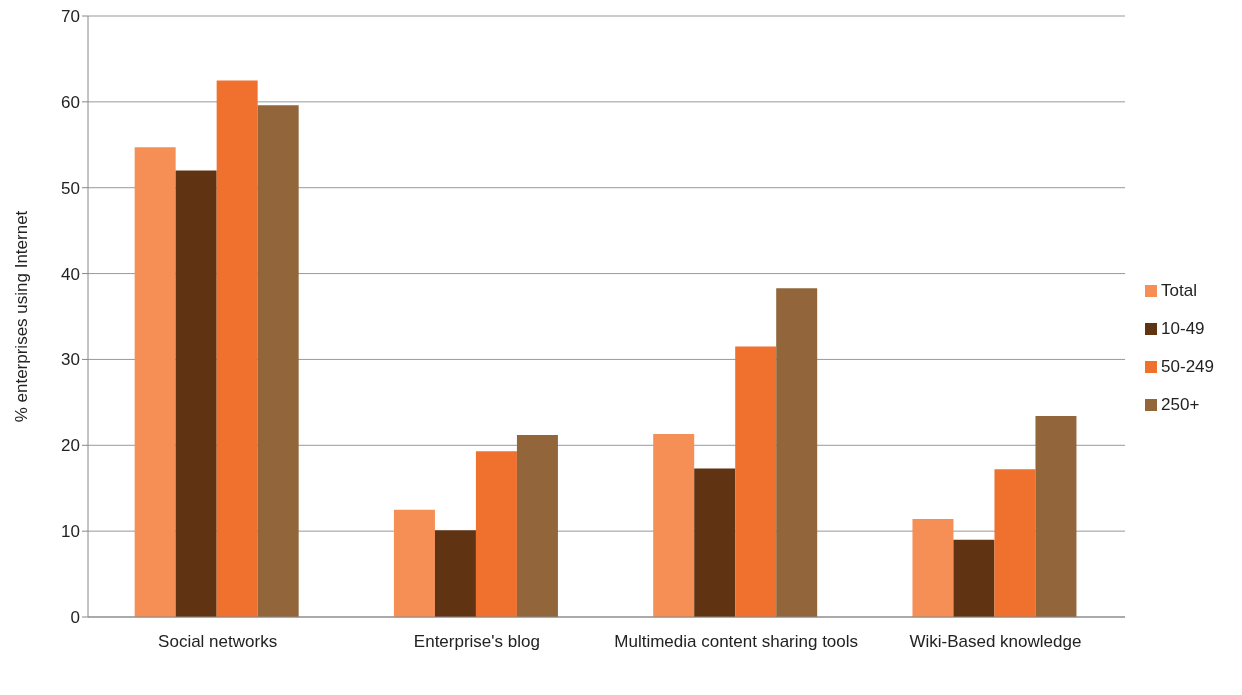  Describe the element at coordinates (1187, 366) in the screenshot. I see `legend-label: 50-249` at that location.